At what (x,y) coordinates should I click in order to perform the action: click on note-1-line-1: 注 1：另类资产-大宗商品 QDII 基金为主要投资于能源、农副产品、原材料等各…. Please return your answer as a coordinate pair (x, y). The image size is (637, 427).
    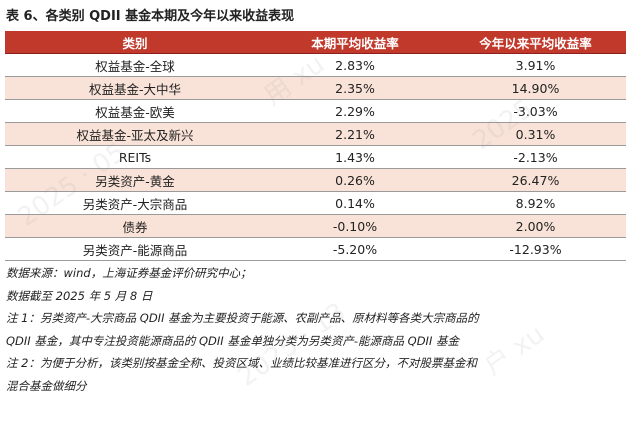
    Looking at the image, I should click on (242, 318).